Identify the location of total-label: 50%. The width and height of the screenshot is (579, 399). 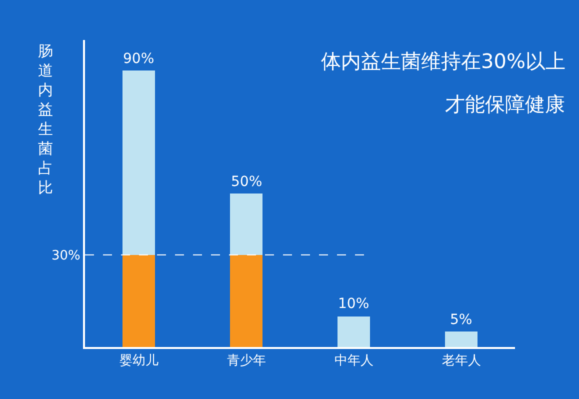
(246, 182).